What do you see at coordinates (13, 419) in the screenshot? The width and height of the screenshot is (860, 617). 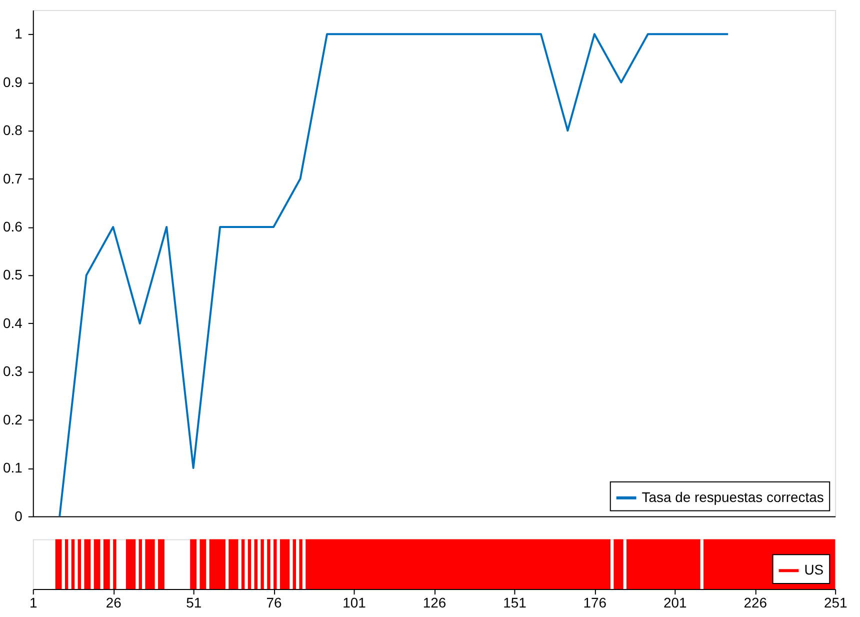 I see `y-tick-label: 0.2` at bounding box center [13, 419].